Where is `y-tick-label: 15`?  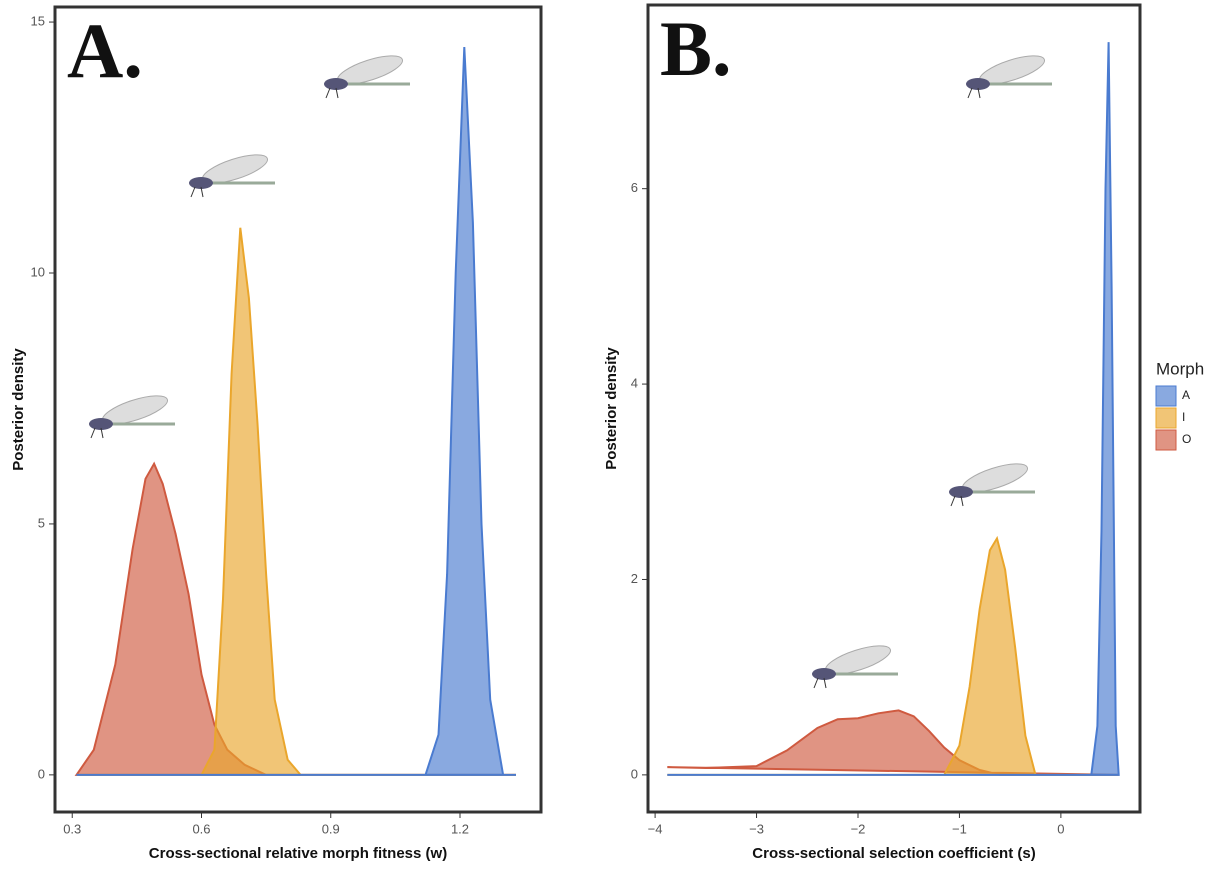 y-tick-label: 15 is located at coordinates (38, 20).